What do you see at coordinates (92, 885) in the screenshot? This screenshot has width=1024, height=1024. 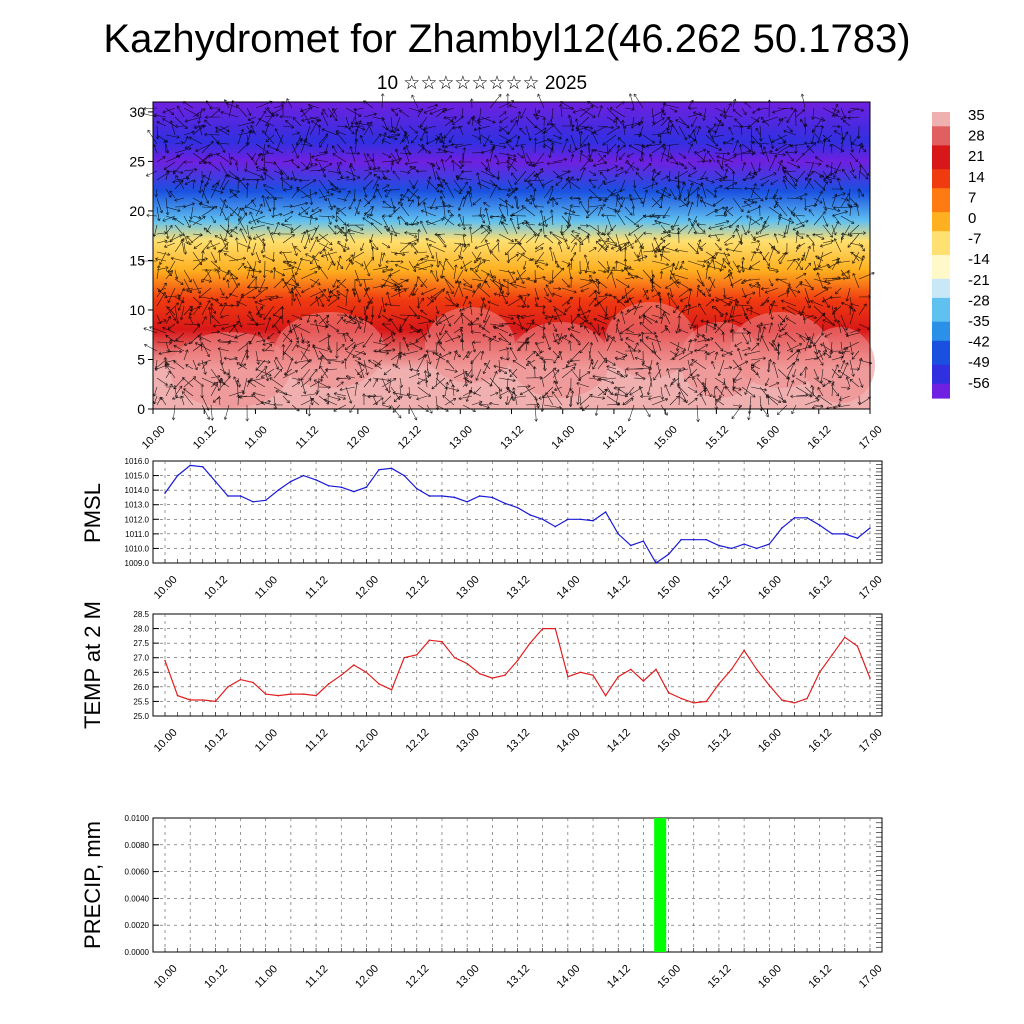 I see `y-axis-label: PRECIP, mm` at bounding box center [92, 885].